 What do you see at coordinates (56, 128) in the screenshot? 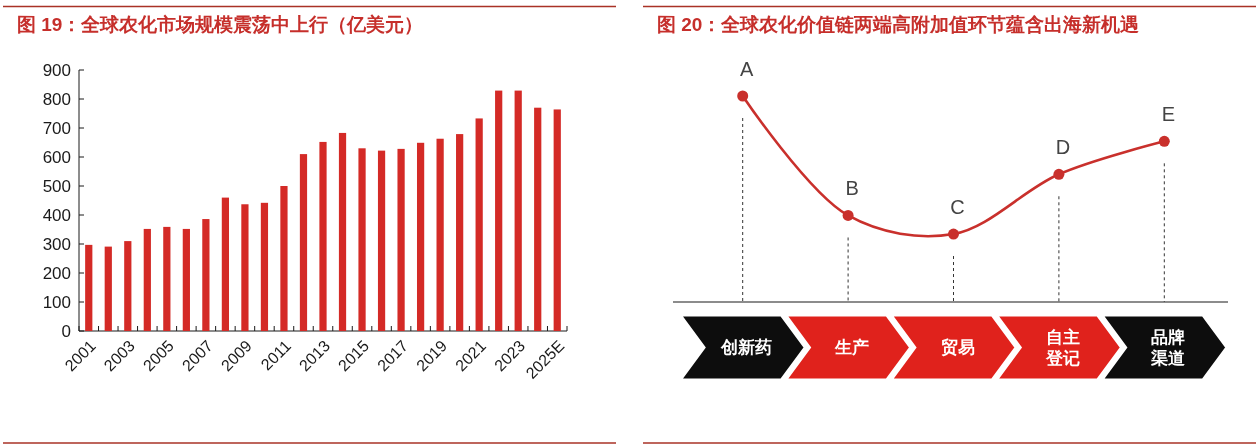
I see `y-tick-label: 700` at bounding box center [56, 128].